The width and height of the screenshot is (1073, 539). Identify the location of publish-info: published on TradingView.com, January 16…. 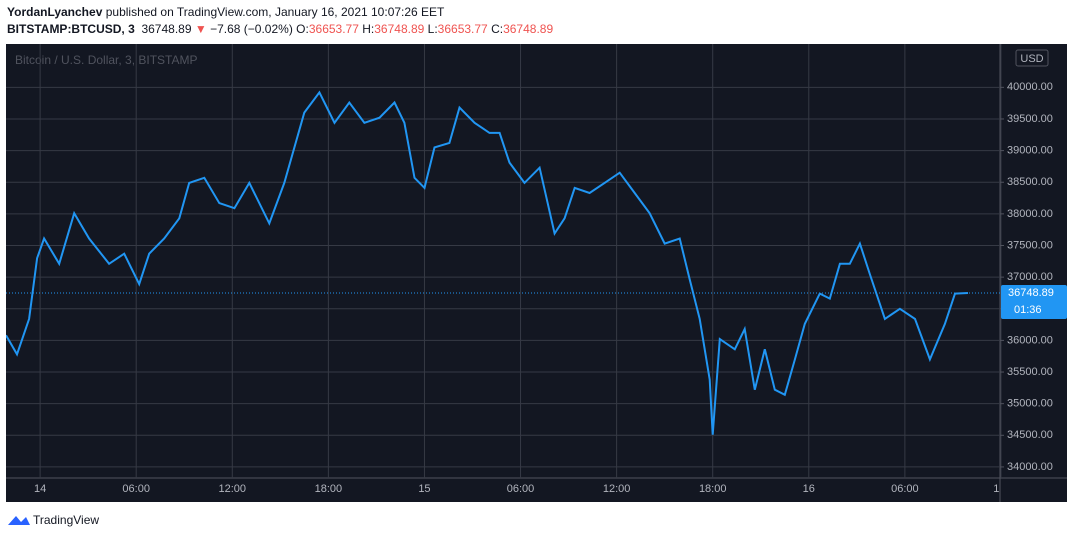
(275, 12).